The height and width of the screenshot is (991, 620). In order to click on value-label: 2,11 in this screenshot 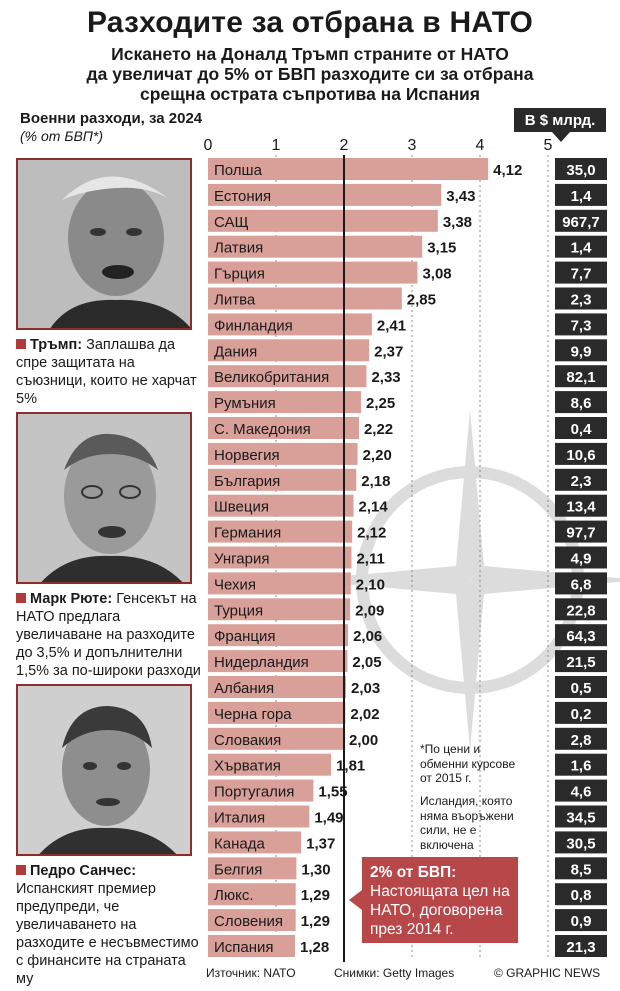, I will do `click(370, 559)`.